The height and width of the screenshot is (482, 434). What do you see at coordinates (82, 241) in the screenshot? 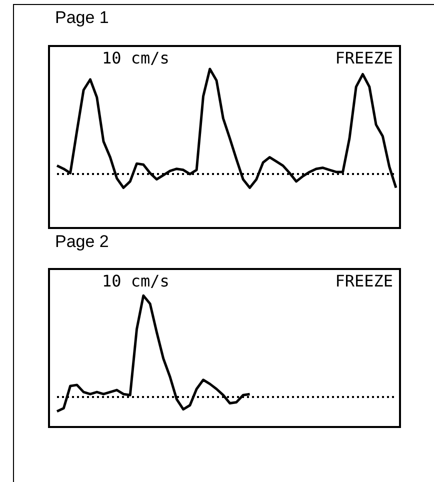
I see `chart-title: Page 2` at bounding box center [82, 241].